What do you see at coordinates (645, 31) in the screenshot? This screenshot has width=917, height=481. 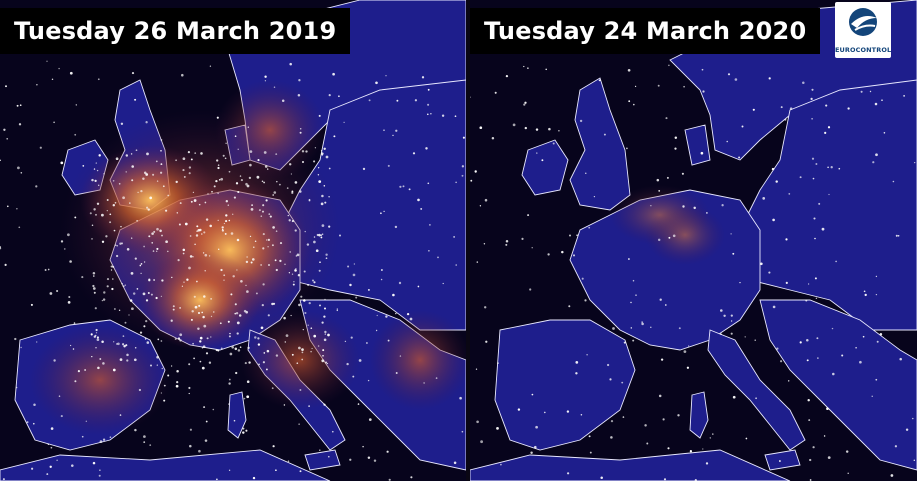 I see `date-label-2020: Tuesday 24 March 2020` at bounding box center [645, 31].